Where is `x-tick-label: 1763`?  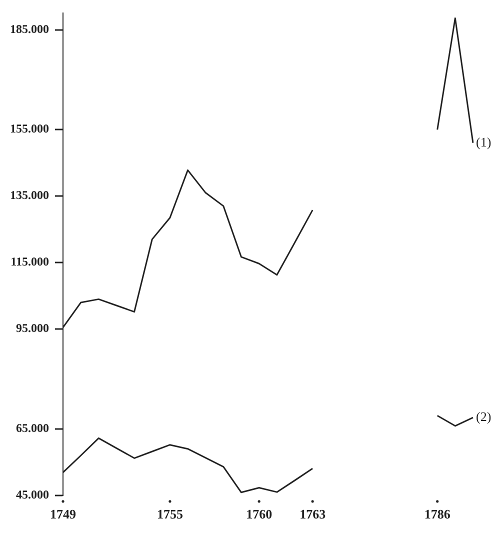
x-tick-label: 1763 is located at coordinates (313, 514).